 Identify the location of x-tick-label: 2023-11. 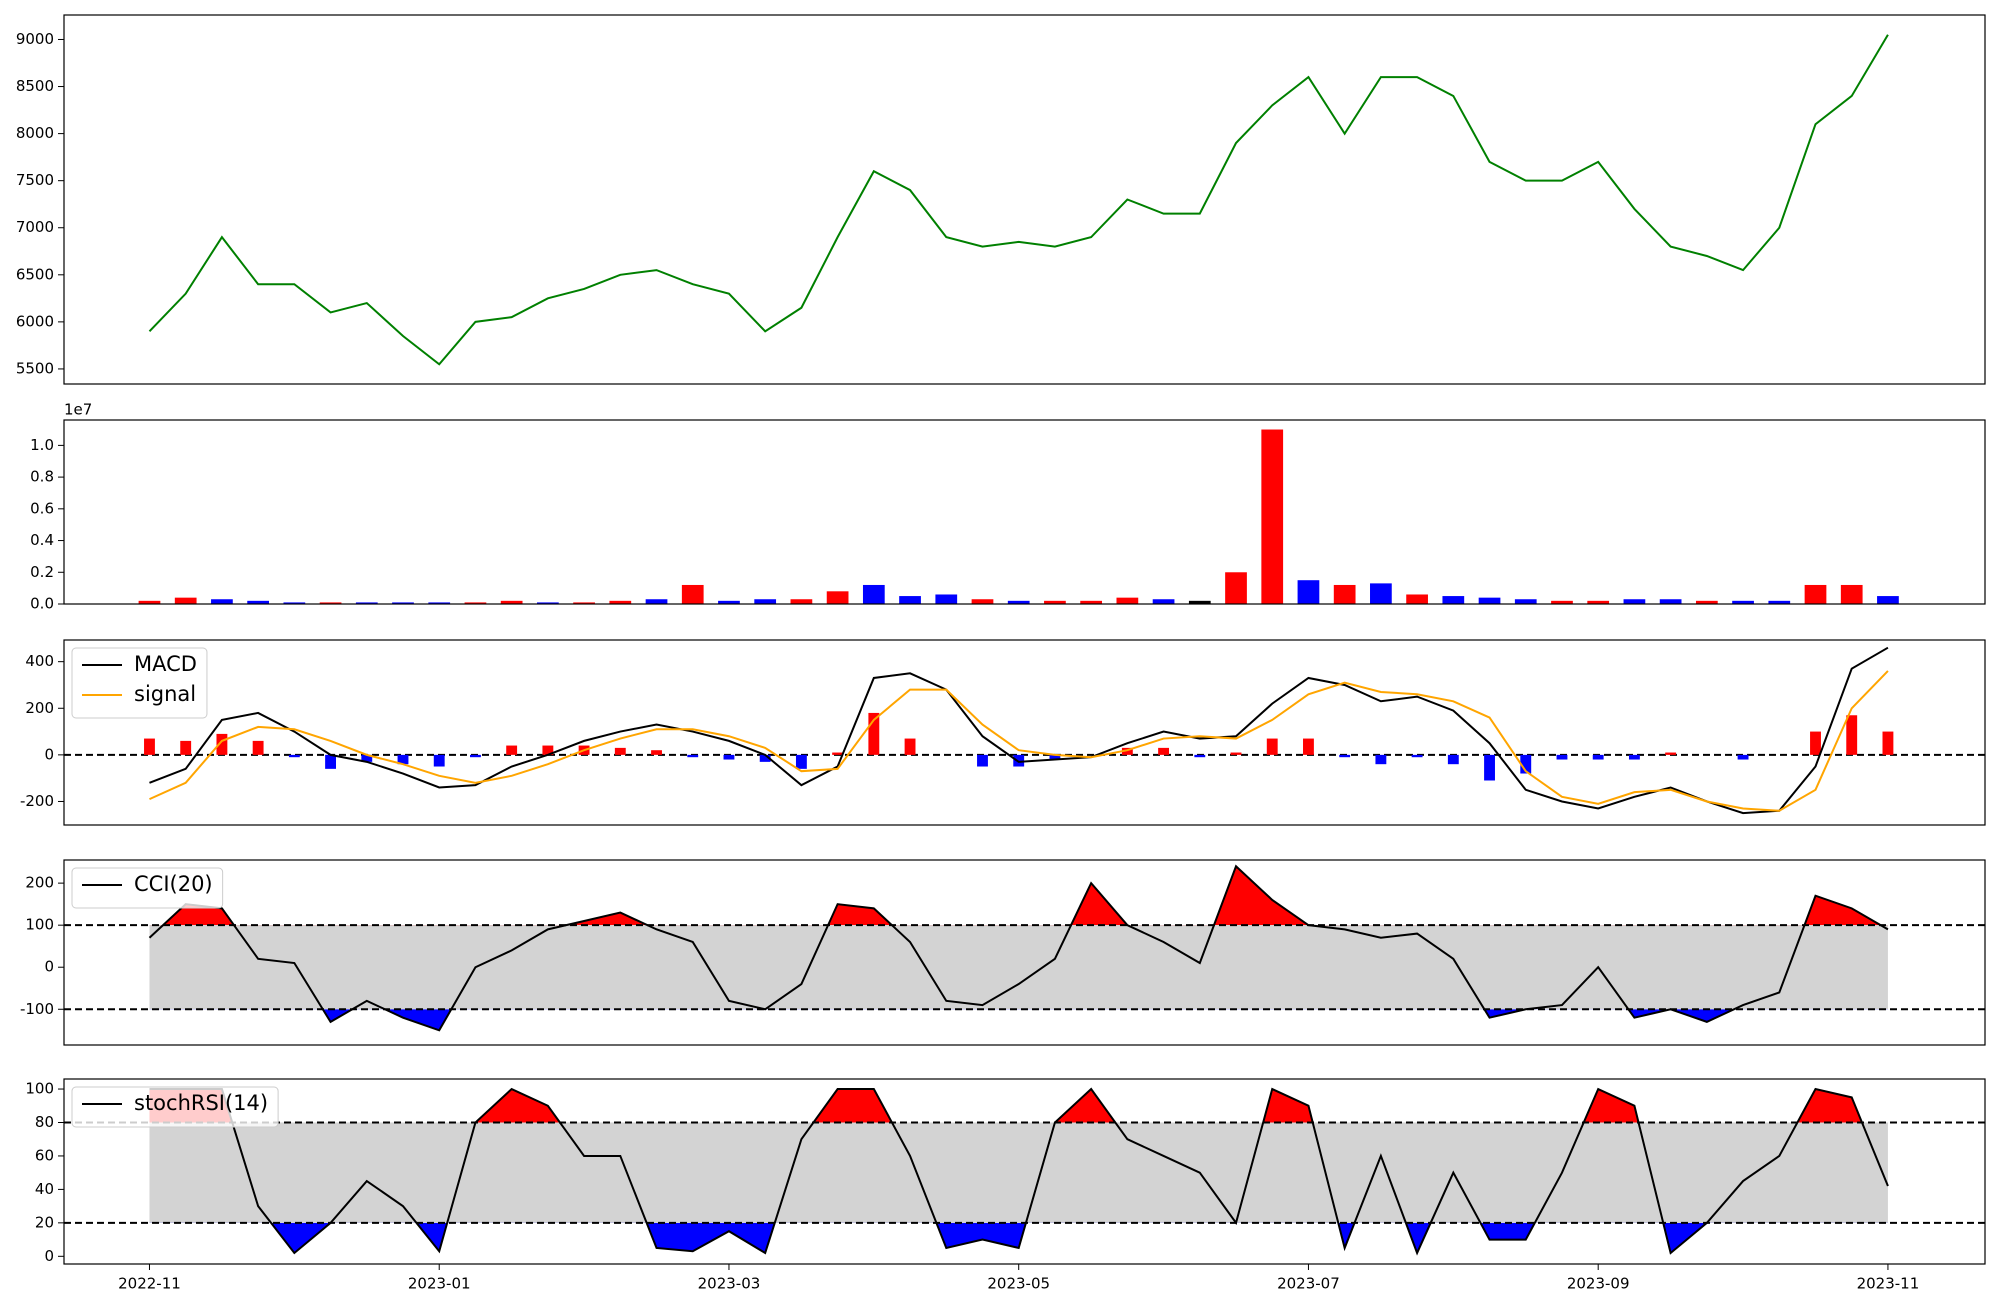
(1888, 1284).